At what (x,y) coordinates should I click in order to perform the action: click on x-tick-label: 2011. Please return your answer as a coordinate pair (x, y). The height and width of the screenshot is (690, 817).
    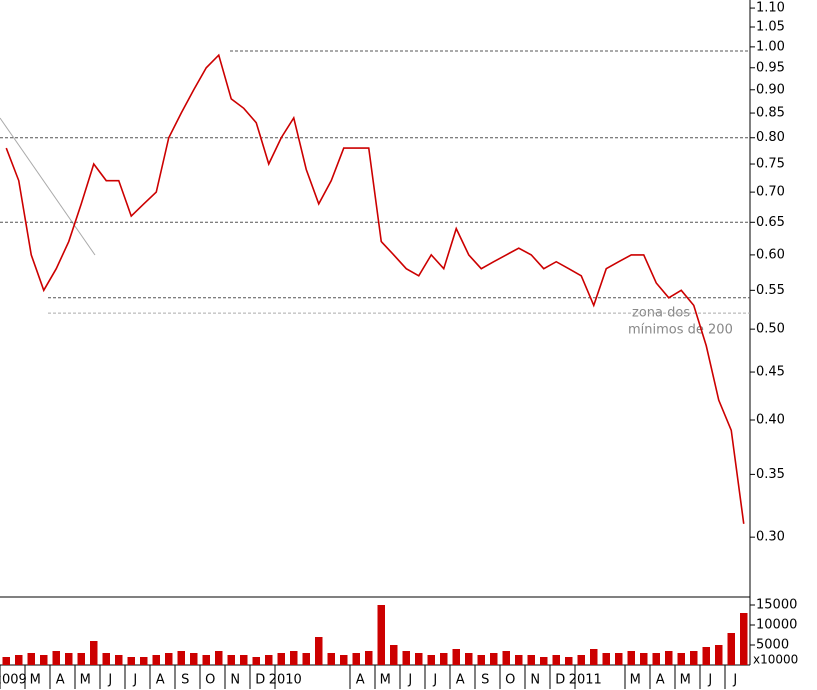
    Looking at the image, I should click on (585, 680).